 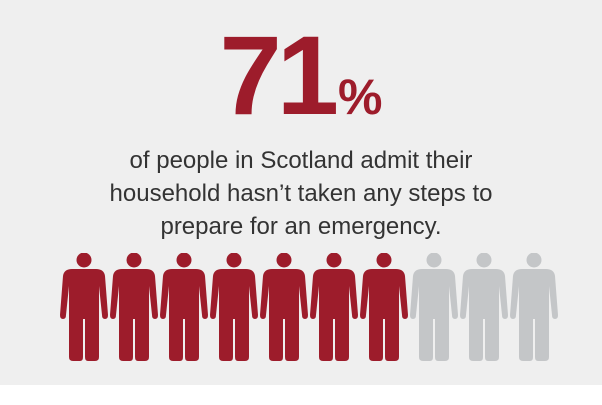 What do you see at coordinates (279, 75) in the screenshot?
I see `headline-number: 71` at bounding box center [279, 75].